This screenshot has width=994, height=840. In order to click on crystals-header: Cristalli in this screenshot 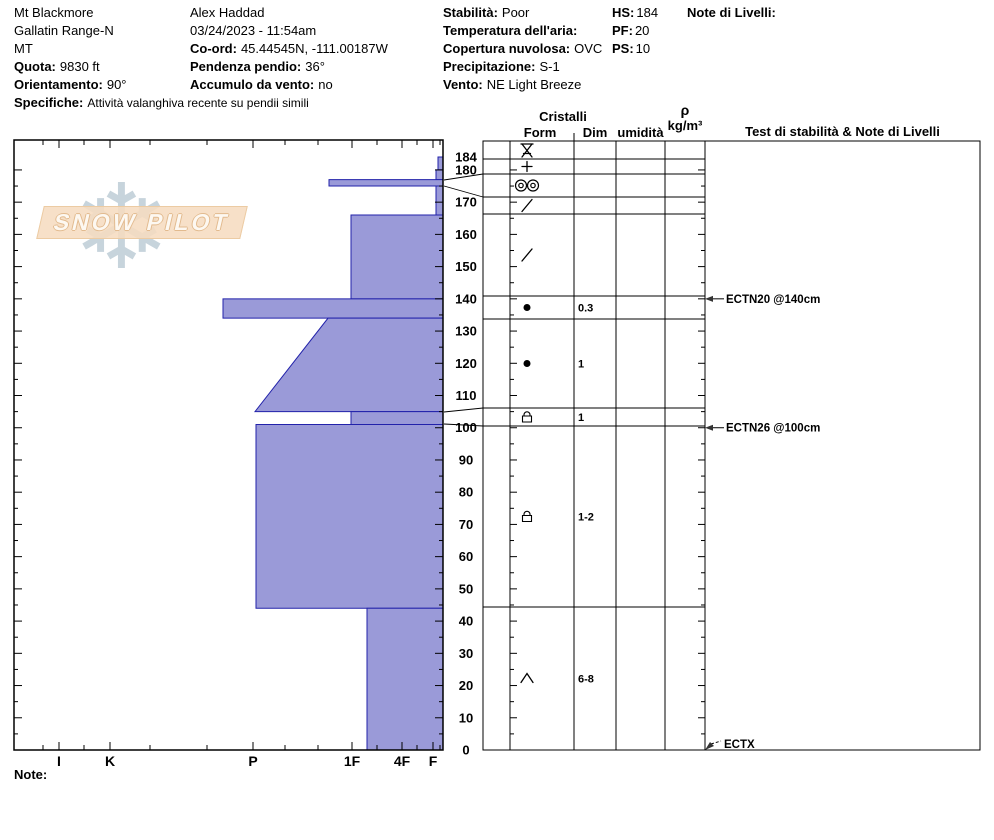, I will do `click(563, 116)`.